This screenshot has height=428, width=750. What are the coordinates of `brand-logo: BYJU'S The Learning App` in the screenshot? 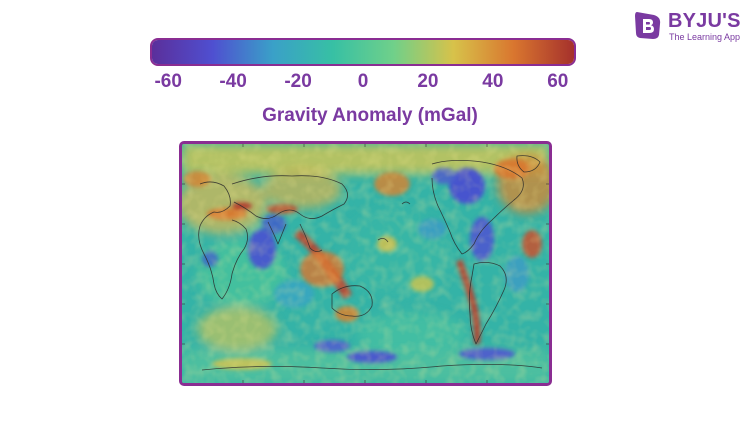 It's located at (687, 29).